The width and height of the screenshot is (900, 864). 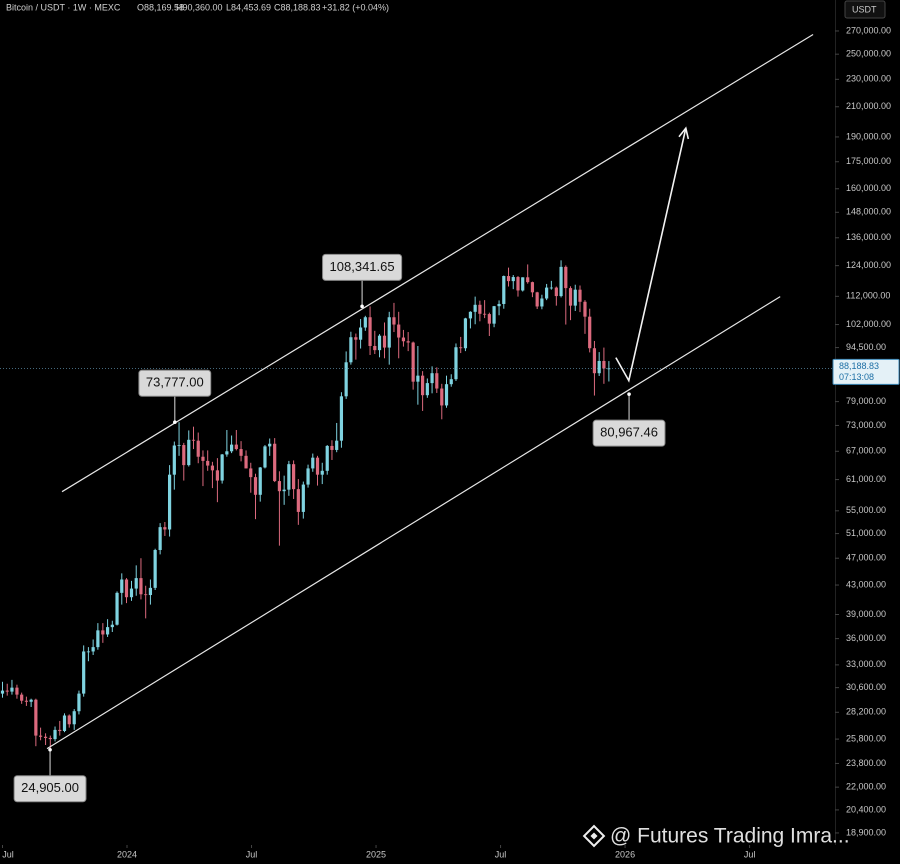 What do you see at coordinates (362, 267) in the screenshot?
I see `annotation-box` at bounding box center [362, 267].